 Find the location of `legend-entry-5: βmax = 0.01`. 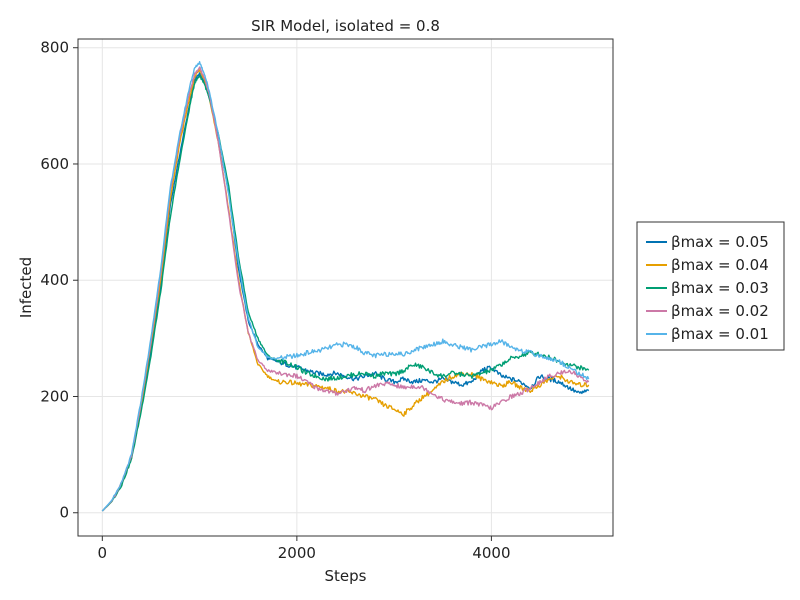

legend-entry-5: βmax = 0.01 is located at coordinates (720, 334).